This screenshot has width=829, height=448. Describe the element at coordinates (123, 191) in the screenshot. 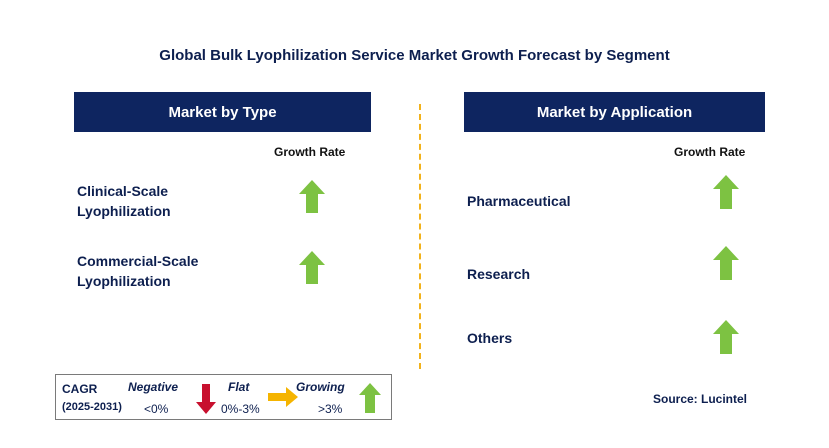

I see `segment-line: Clinical-Scale` at that location.